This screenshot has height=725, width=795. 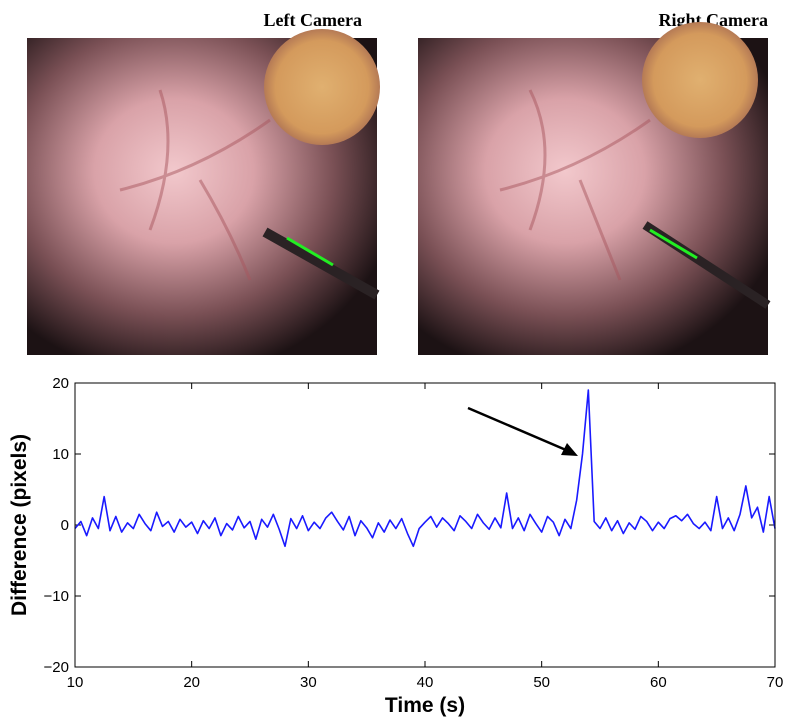 I want to click on panel-title: Left Camera, so click(x=313, y=20).